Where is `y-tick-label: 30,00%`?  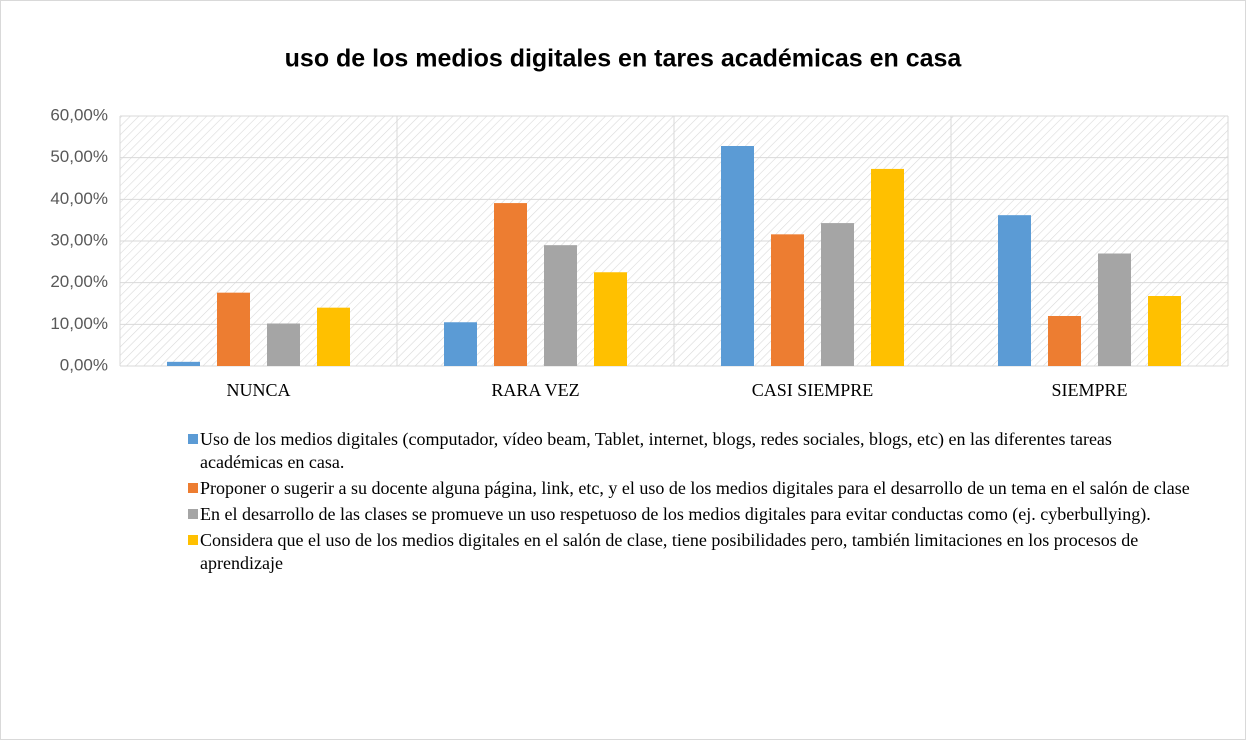 y-tick-label: 30,00% is located at coordinates (79, 239).